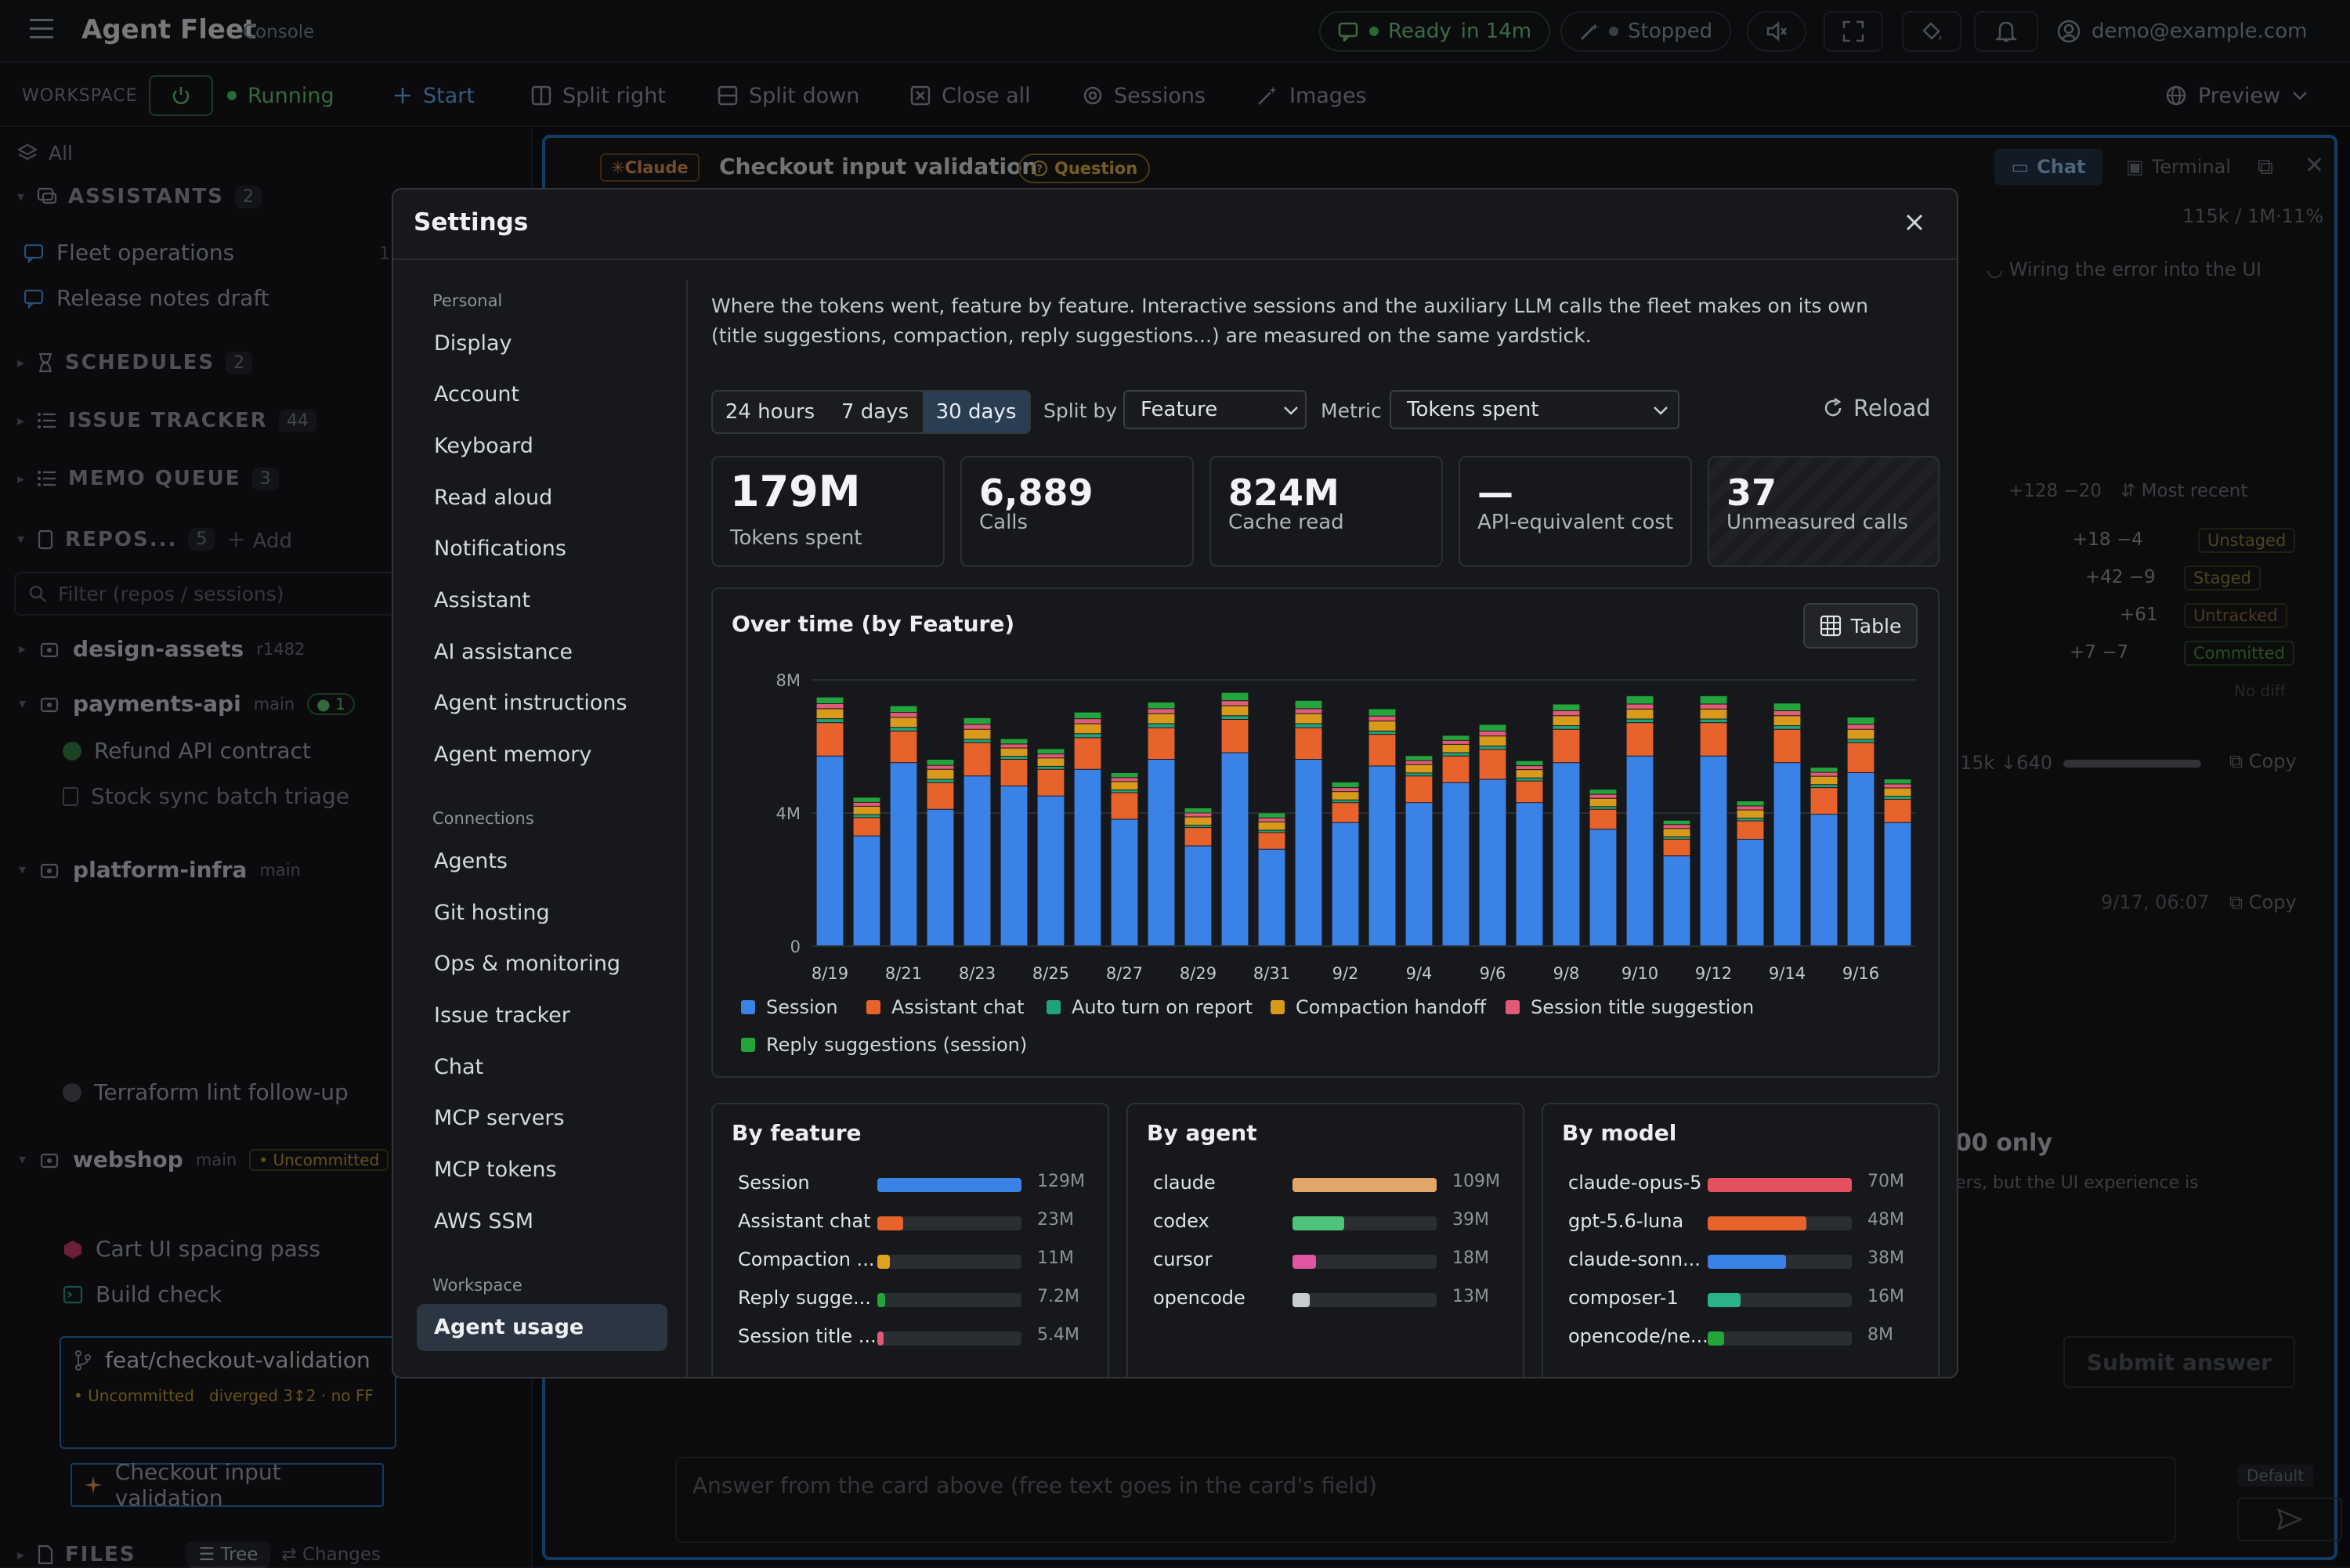 This screenshot has width=2350, height=1568. Describe the element at coordinates (492, 912) in the screenshot. I see `nav-item-git-hosting: Git hosting` at that location.